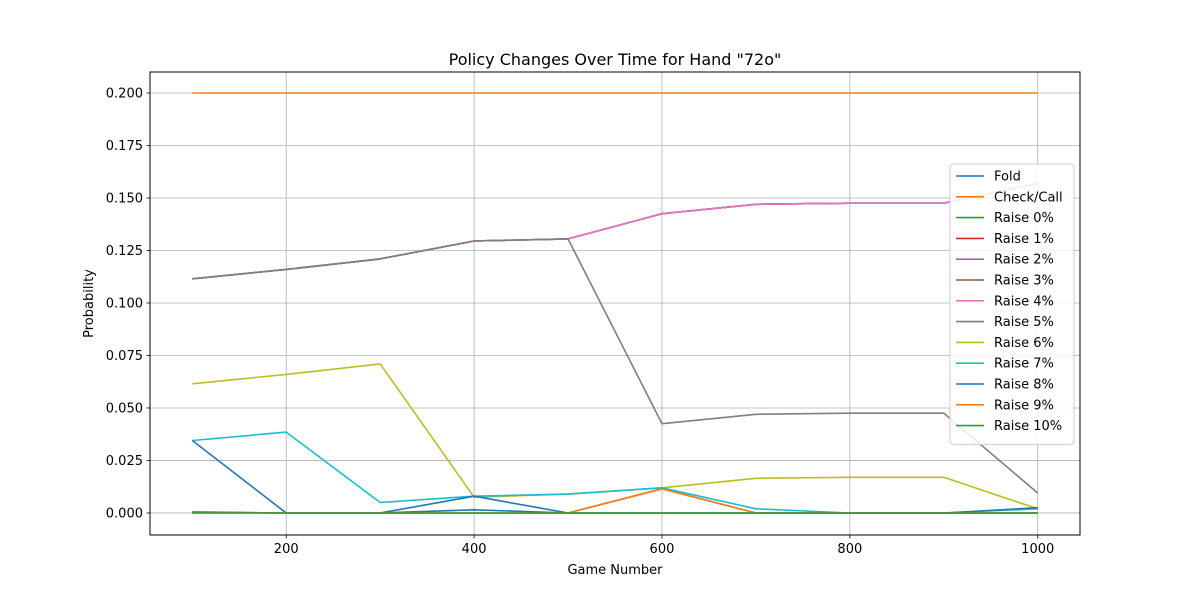 Image resolution: width=1200 pixels, height=600 pixels. Describe the element at coordinates (474, 549) in the screenshot. I see `x-tick-label: 400` at that location.